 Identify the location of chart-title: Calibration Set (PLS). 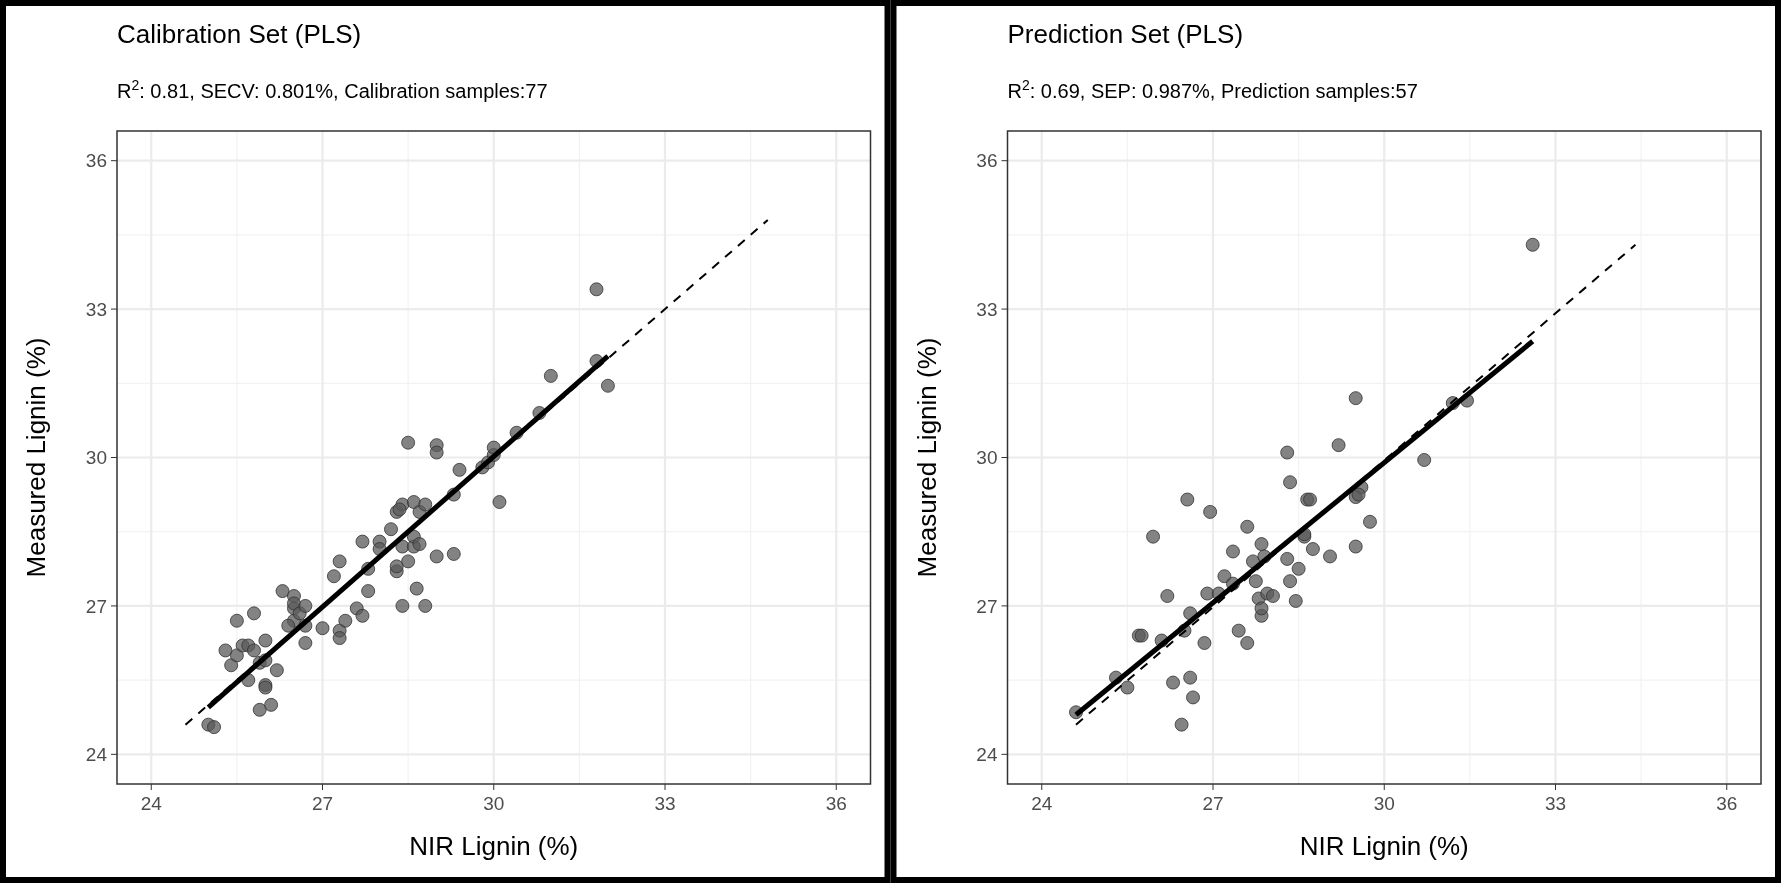
(239, 34).